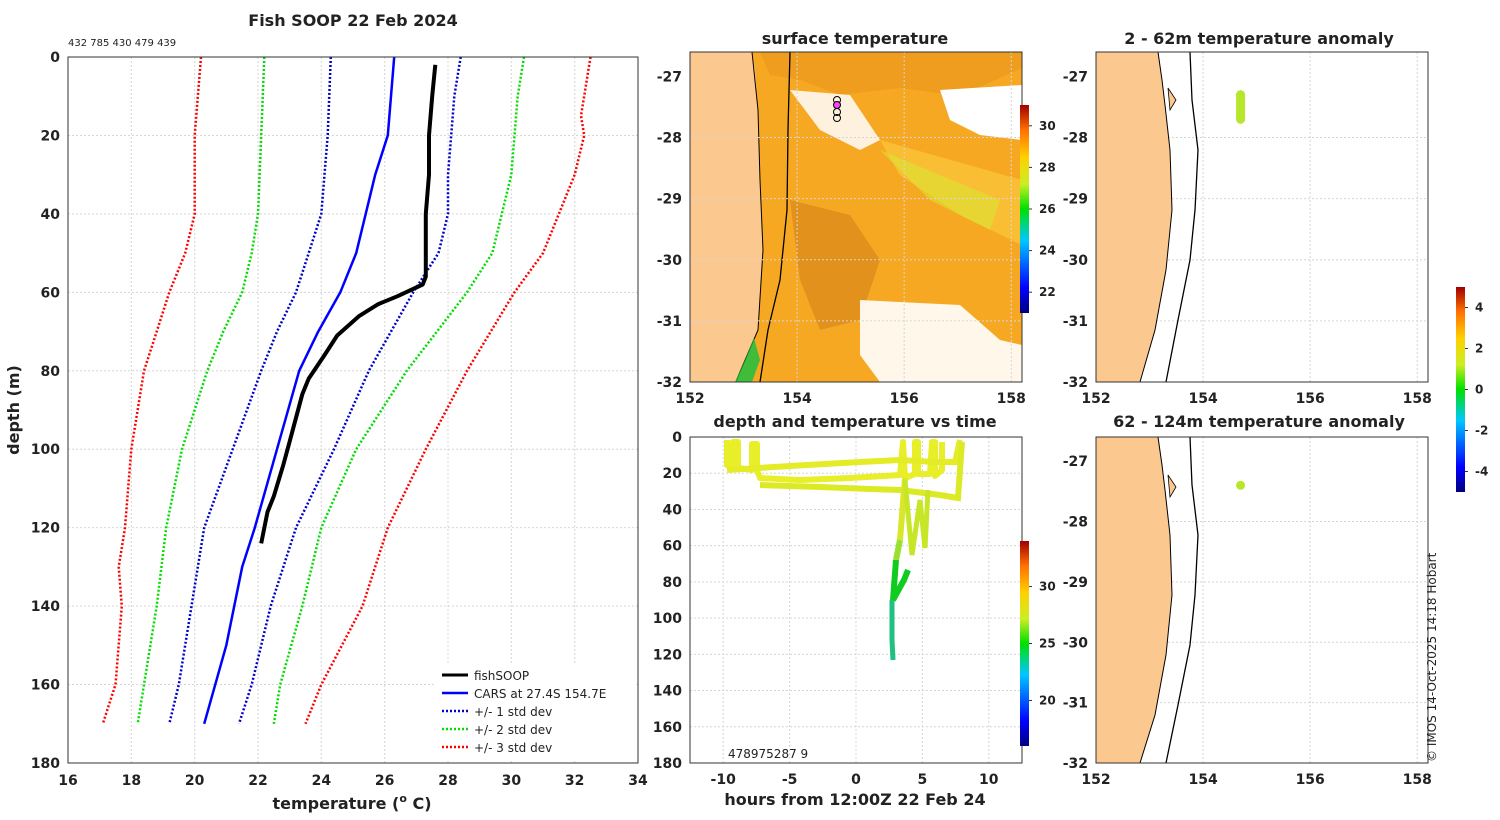  Describe the element at coordinates (13, 410) in the screenshot. I see `profile-y-label: depth (m)` at that location.